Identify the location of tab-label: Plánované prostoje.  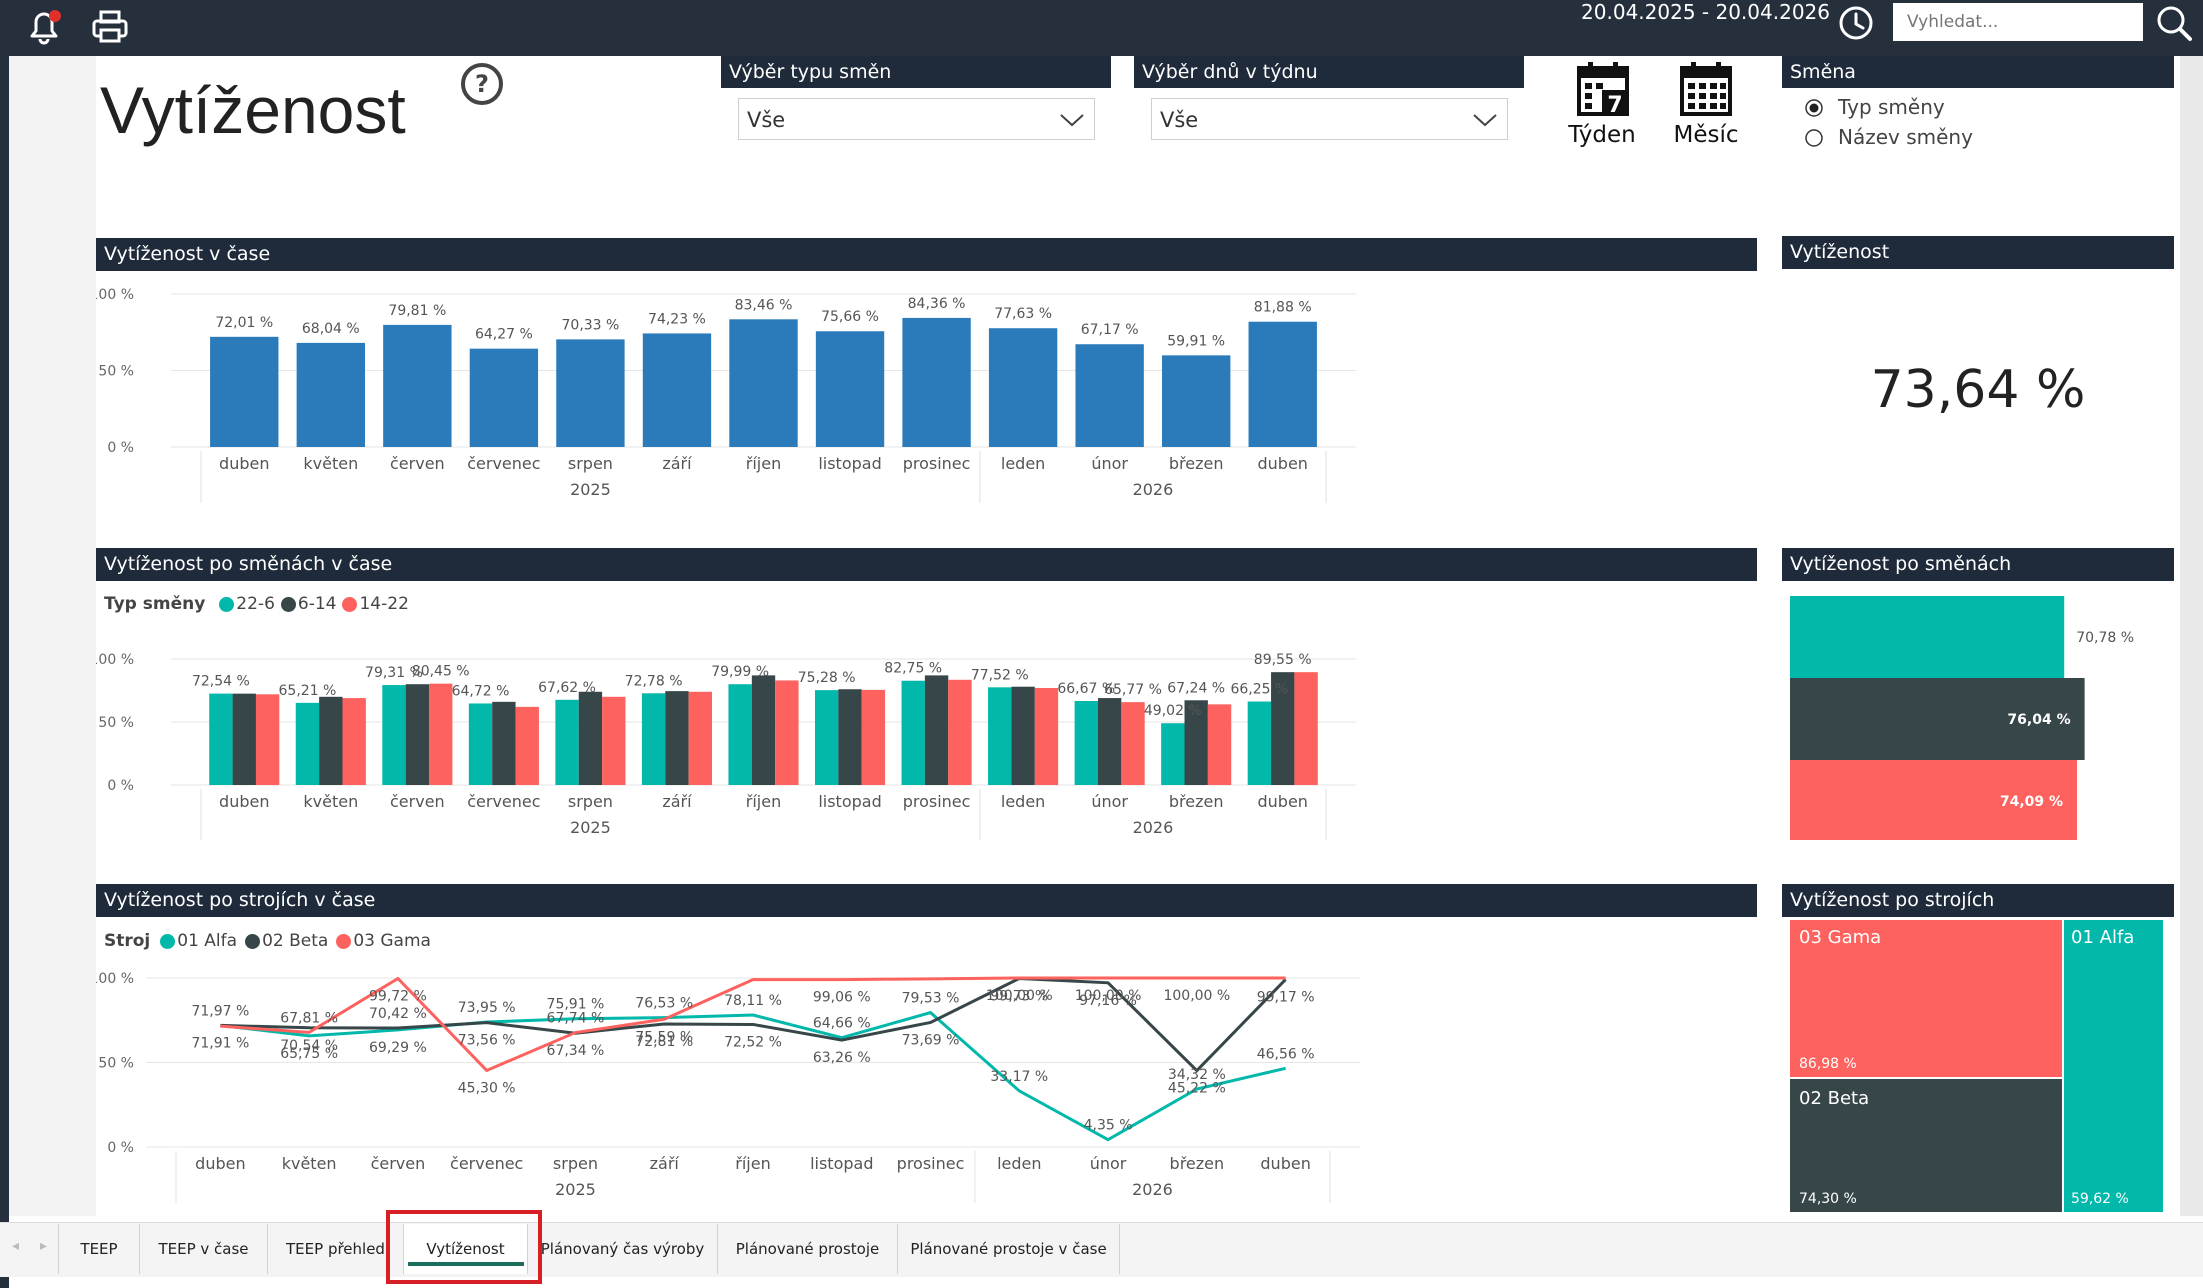
(807, 1249).